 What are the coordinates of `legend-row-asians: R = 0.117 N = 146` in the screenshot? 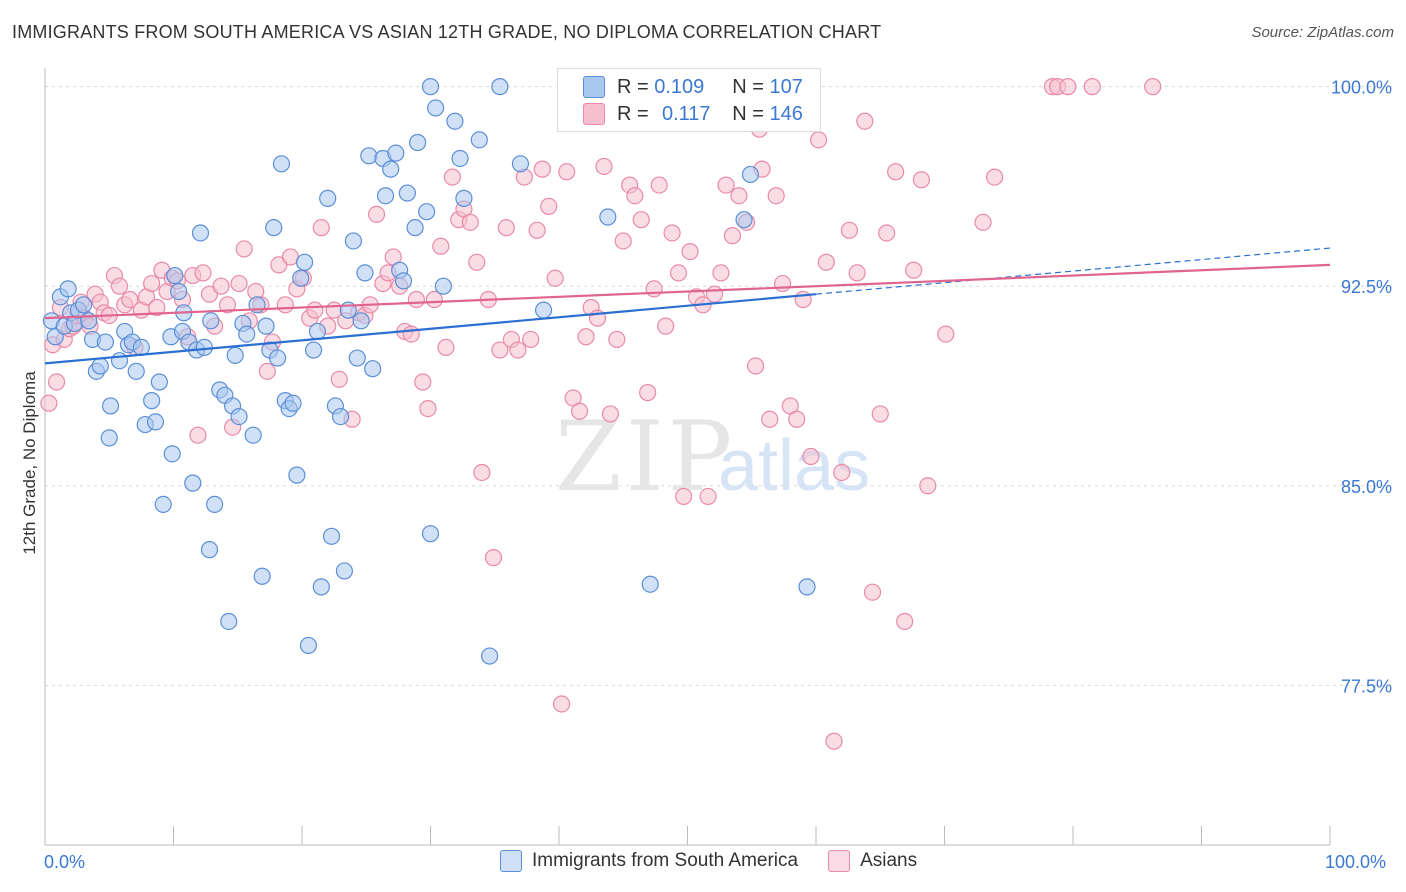 It's located at (693, 114).